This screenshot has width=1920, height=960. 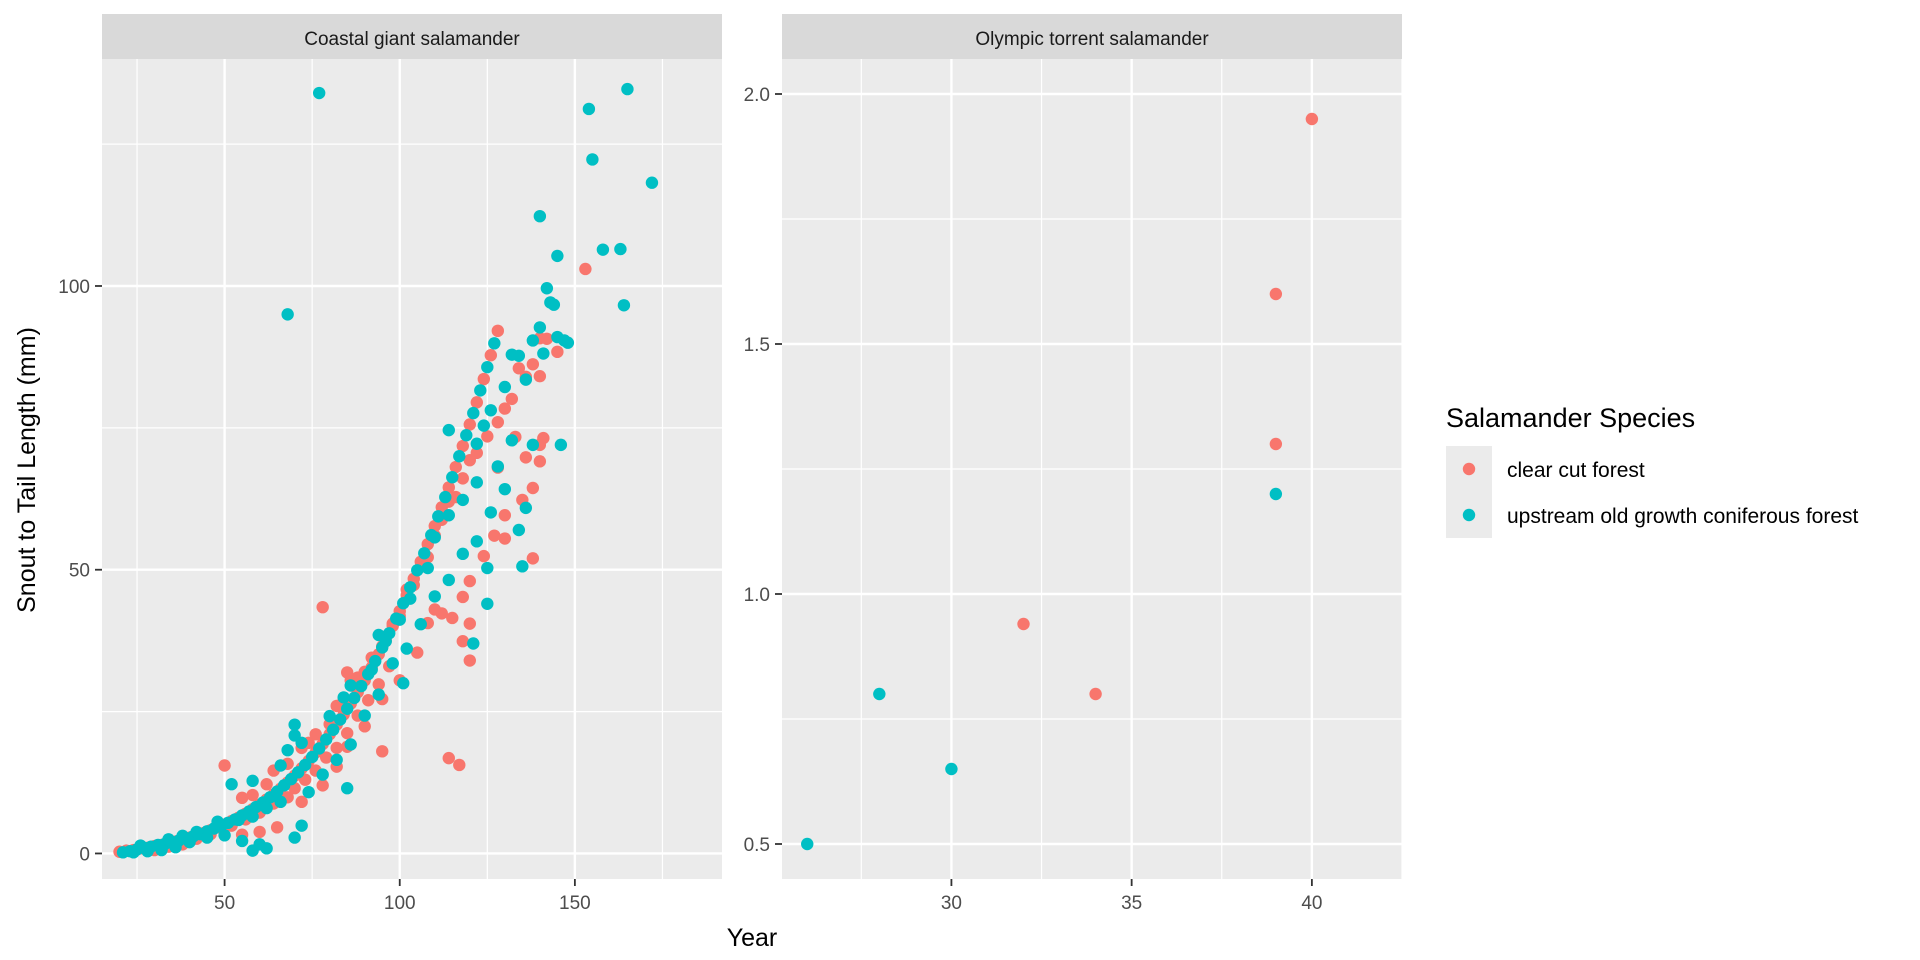 What do you see at coordinates (1311, 903) in the screenshot?
I see `x-tick-label: 40` at bounding box center [1311, 903].